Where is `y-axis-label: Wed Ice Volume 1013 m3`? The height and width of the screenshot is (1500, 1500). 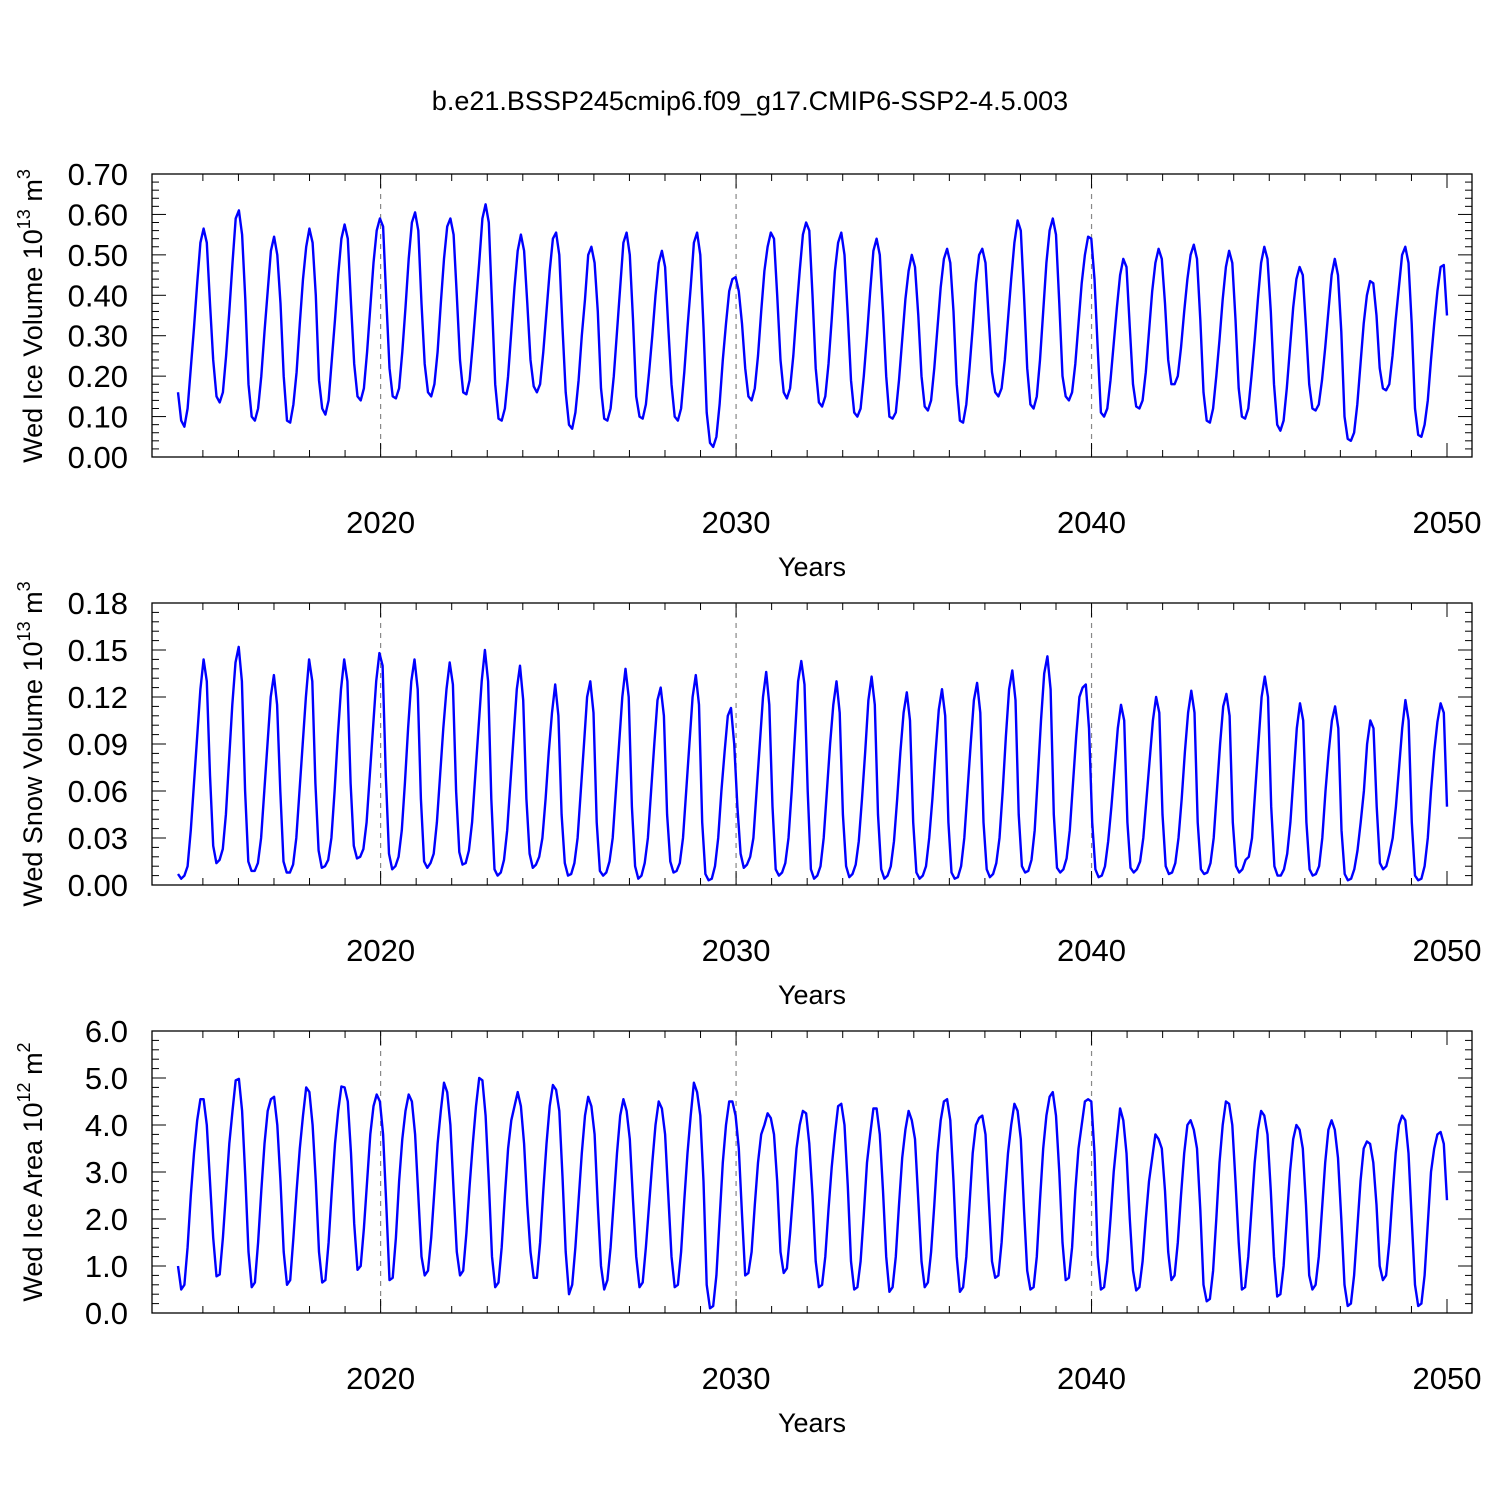
y-axis-label: Wed Ice Volume 1013 m3 is located at coordinates (31, 316).